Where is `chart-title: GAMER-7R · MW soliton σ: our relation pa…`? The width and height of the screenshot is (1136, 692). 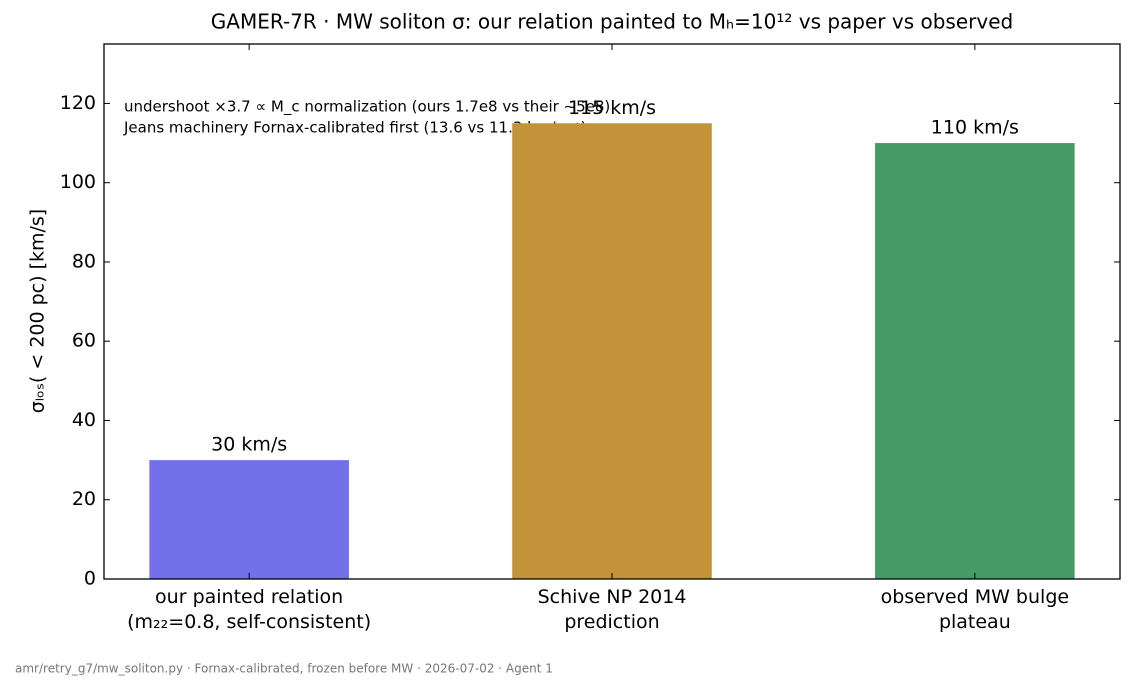 chart-title: GAMER-7R · MW soliton σ: our relation pa… is located at coordinates (612, 22).